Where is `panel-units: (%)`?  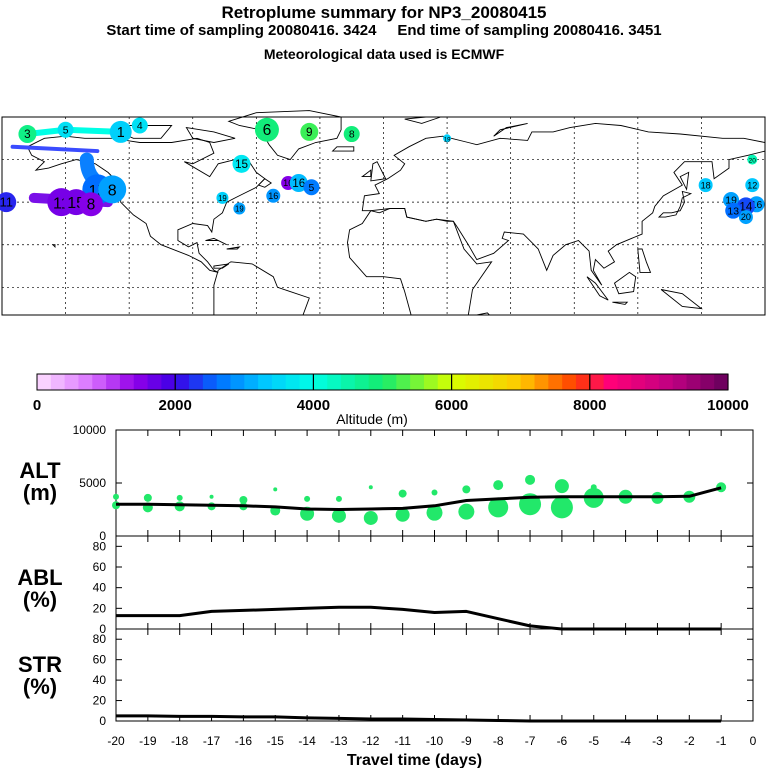 panel-units: (%) is located at coordinates (40, 599).